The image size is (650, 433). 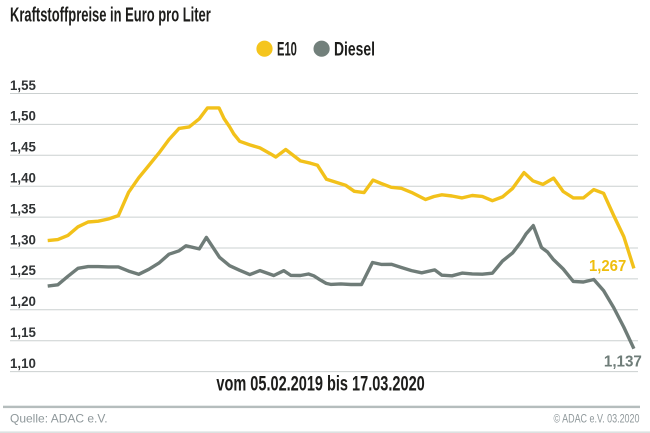 I want to click on svg-text: vom 05.02.2019 bis 17.03.2020, so click(x=320, y=383).